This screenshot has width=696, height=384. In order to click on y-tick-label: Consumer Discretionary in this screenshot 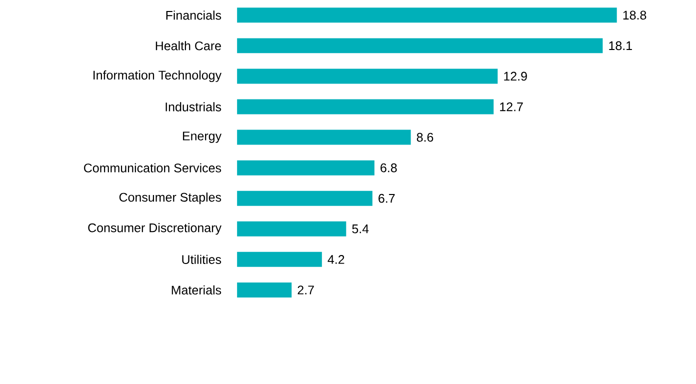, I will do `click(155, 228)`.